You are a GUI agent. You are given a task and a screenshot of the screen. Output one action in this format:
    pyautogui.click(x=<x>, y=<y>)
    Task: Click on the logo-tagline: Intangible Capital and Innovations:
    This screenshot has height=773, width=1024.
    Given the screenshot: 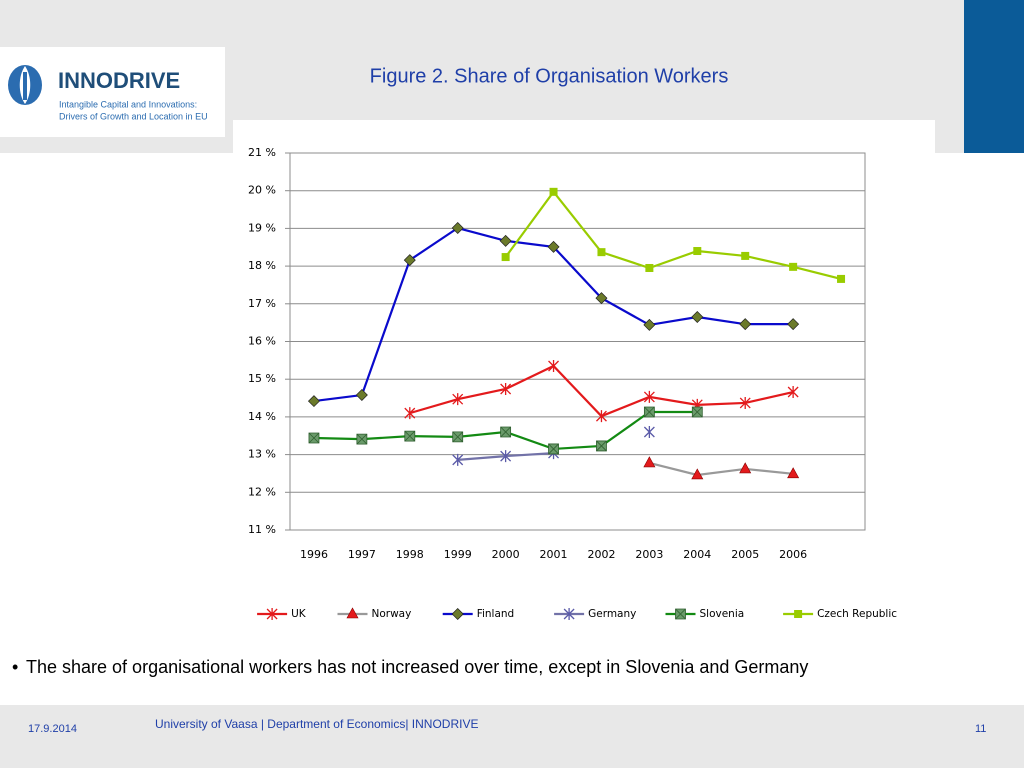 What is the action you would take?
    pyautogui.click(x=128, y=104)
    